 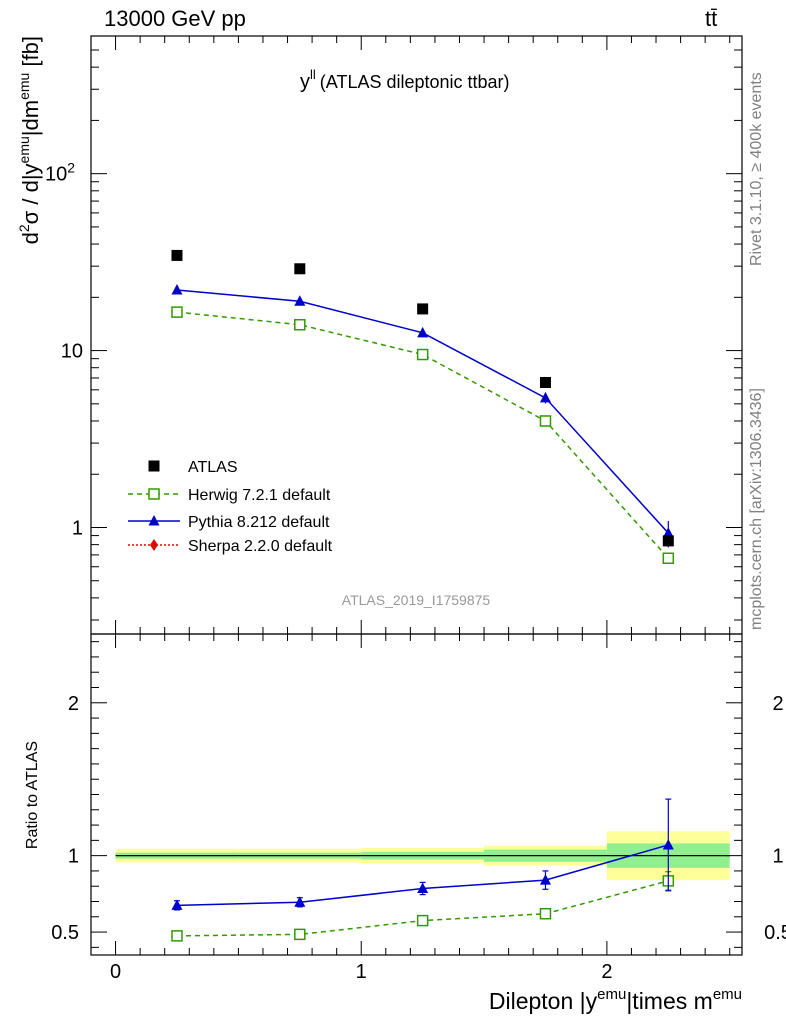 I want to click on legend-label: ATLAS, so click(x=213, y=467).